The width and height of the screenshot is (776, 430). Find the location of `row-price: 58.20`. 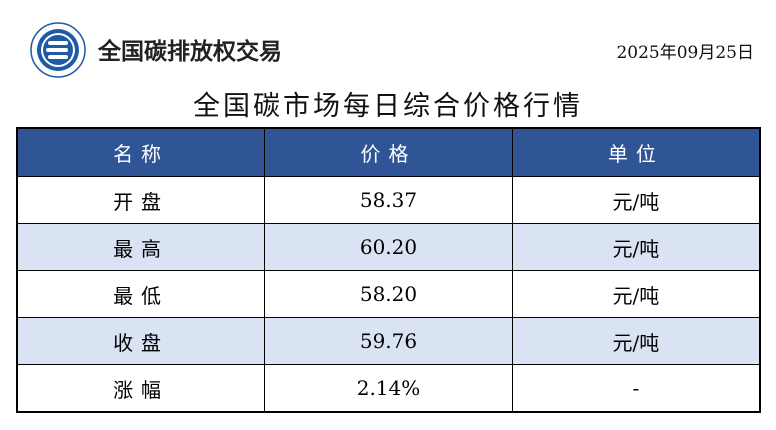

row-price: 58.20 is located at coordinates (388, 294).